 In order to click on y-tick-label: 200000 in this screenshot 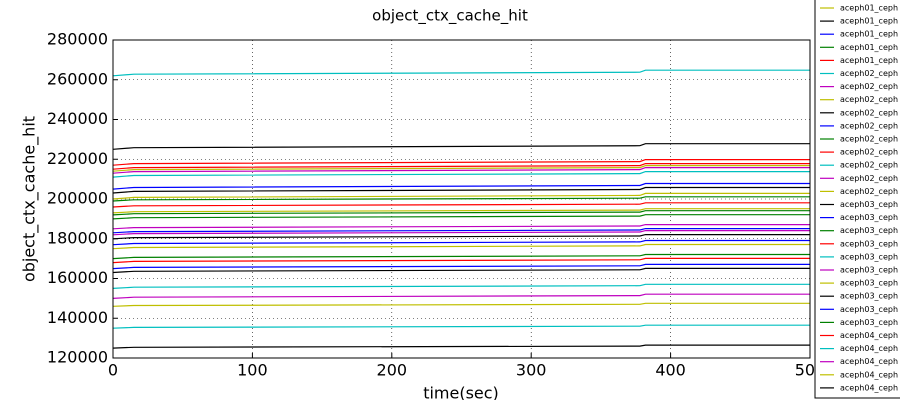, I will do `click(77, 198)`.